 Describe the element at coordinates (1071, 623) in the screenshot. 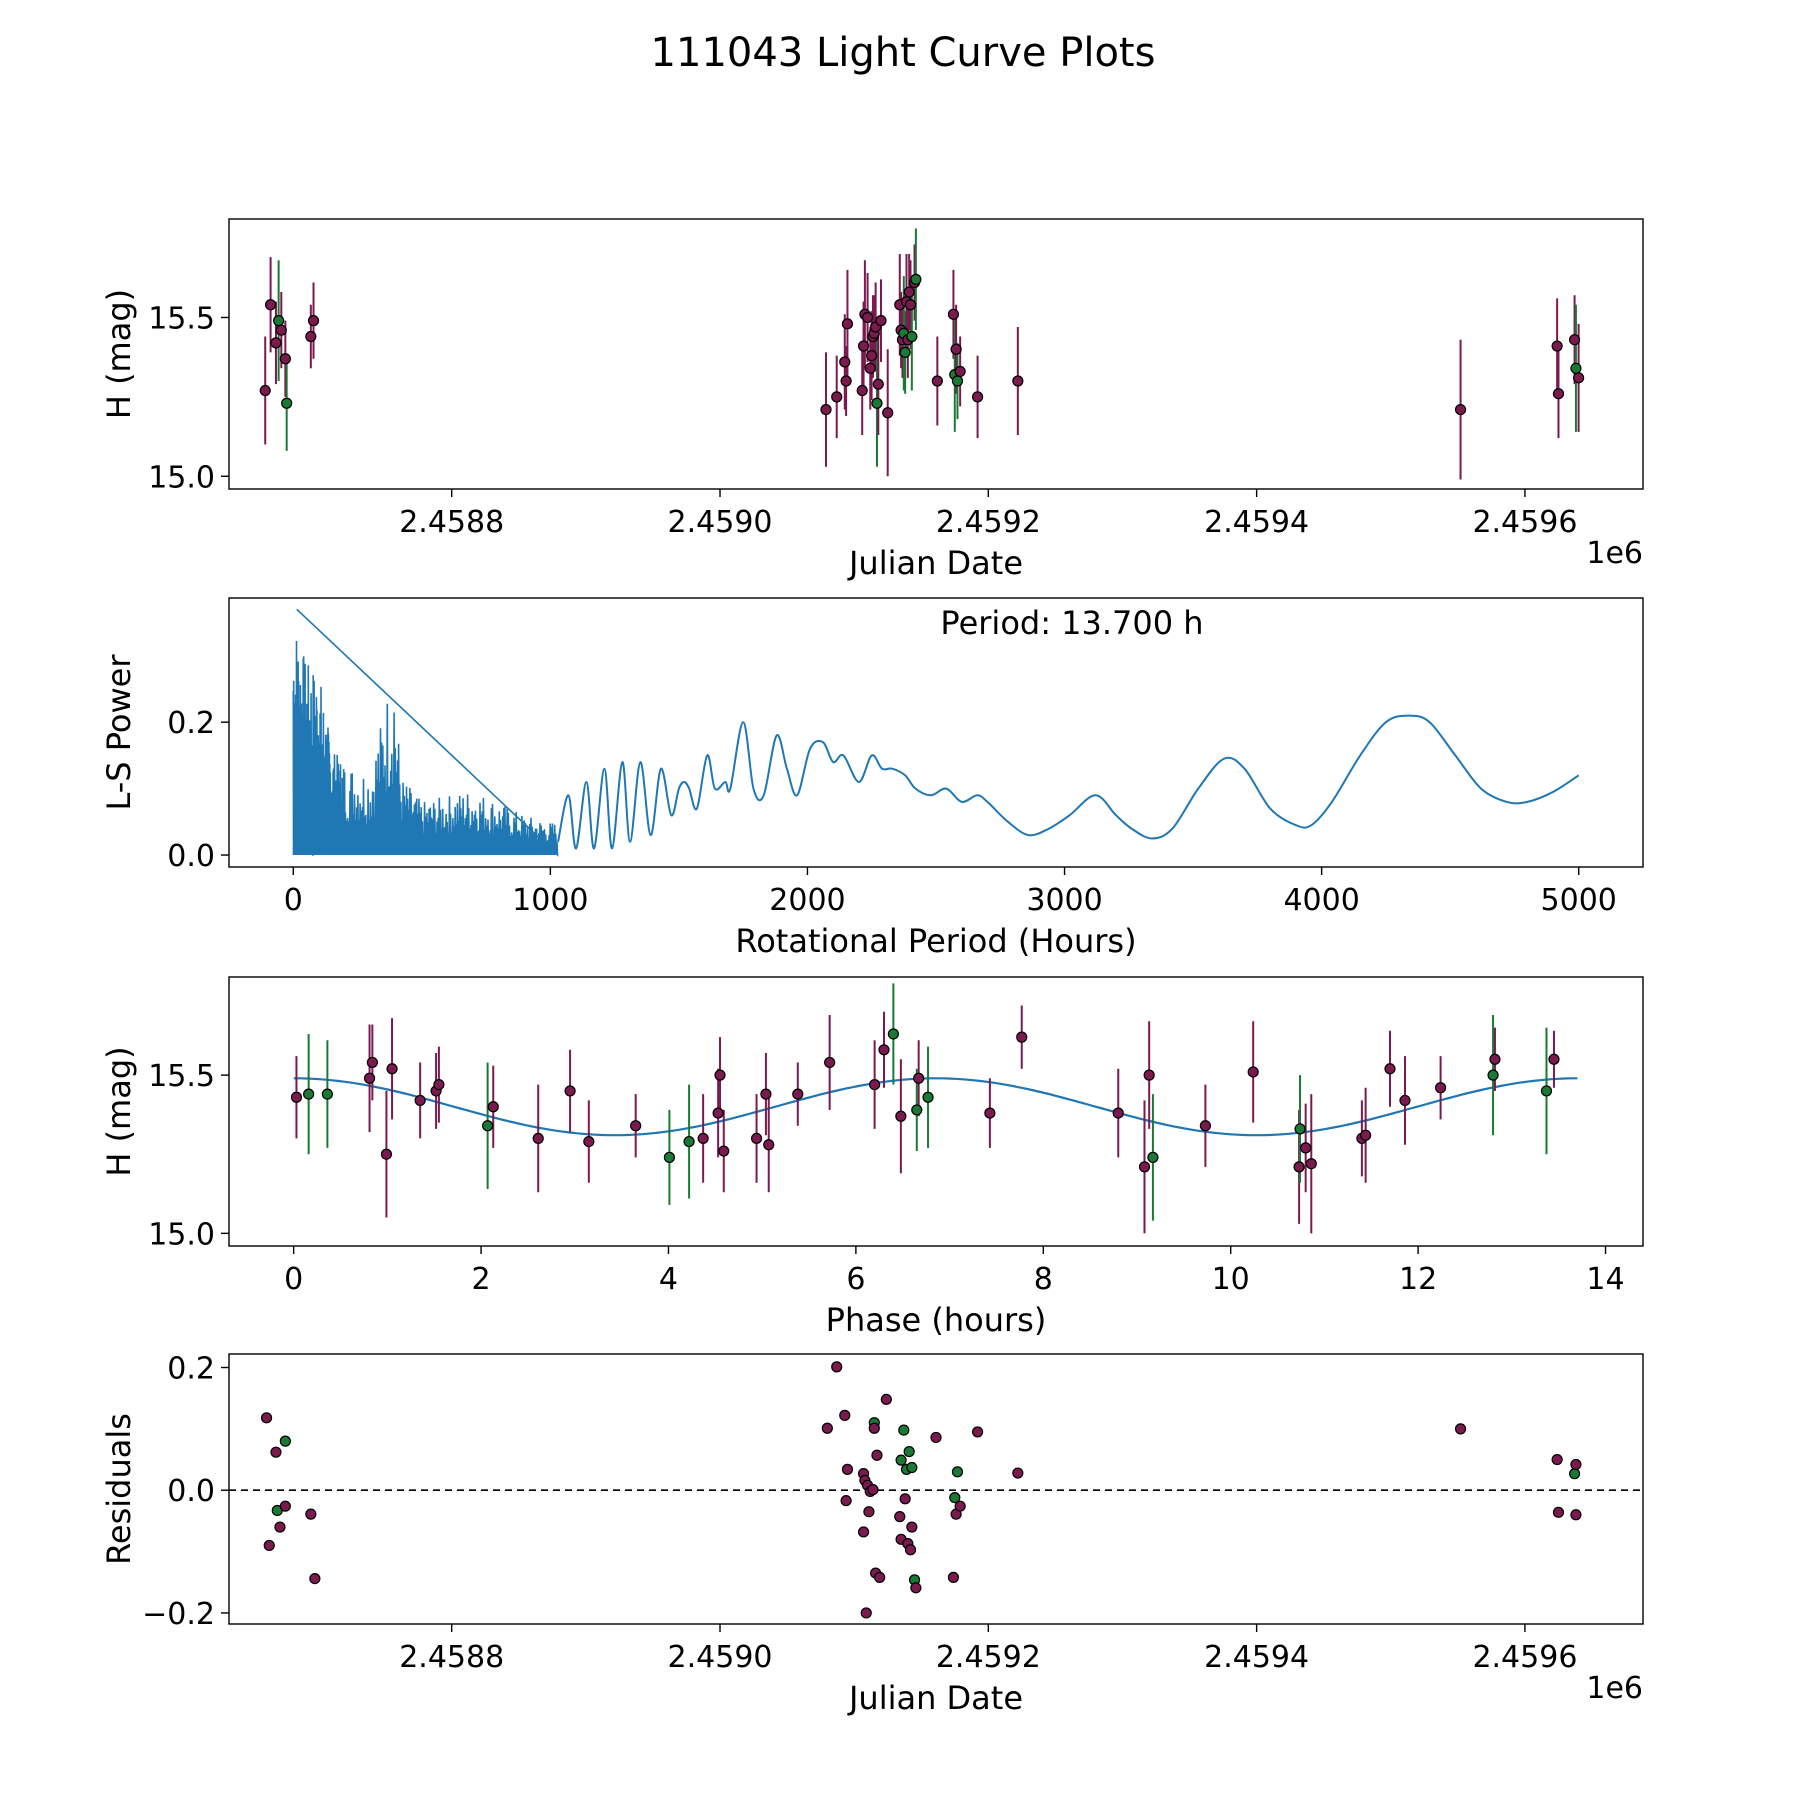

I see `period-annotation: Period: 13.700 h` at that location.